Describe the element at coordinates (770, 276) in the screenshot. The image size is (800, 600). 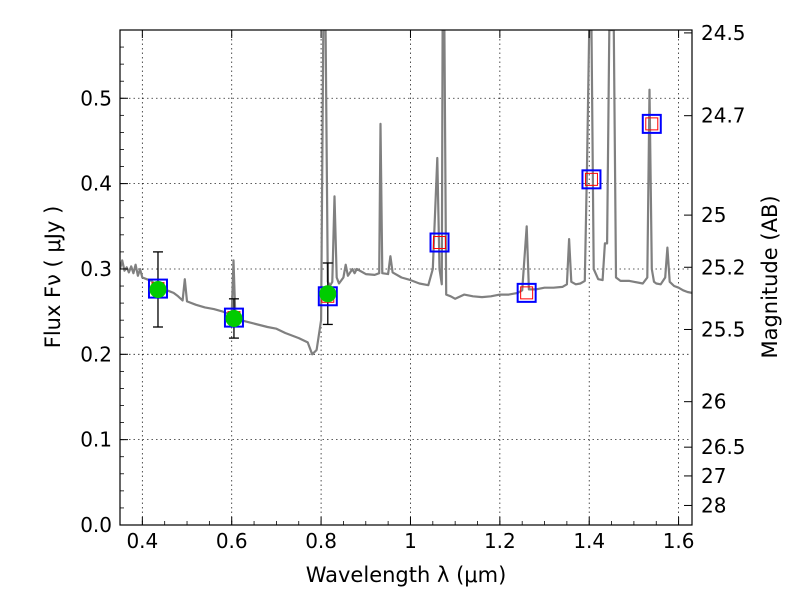
I see `right-axis-label: Magnitude (AB)` at that location.